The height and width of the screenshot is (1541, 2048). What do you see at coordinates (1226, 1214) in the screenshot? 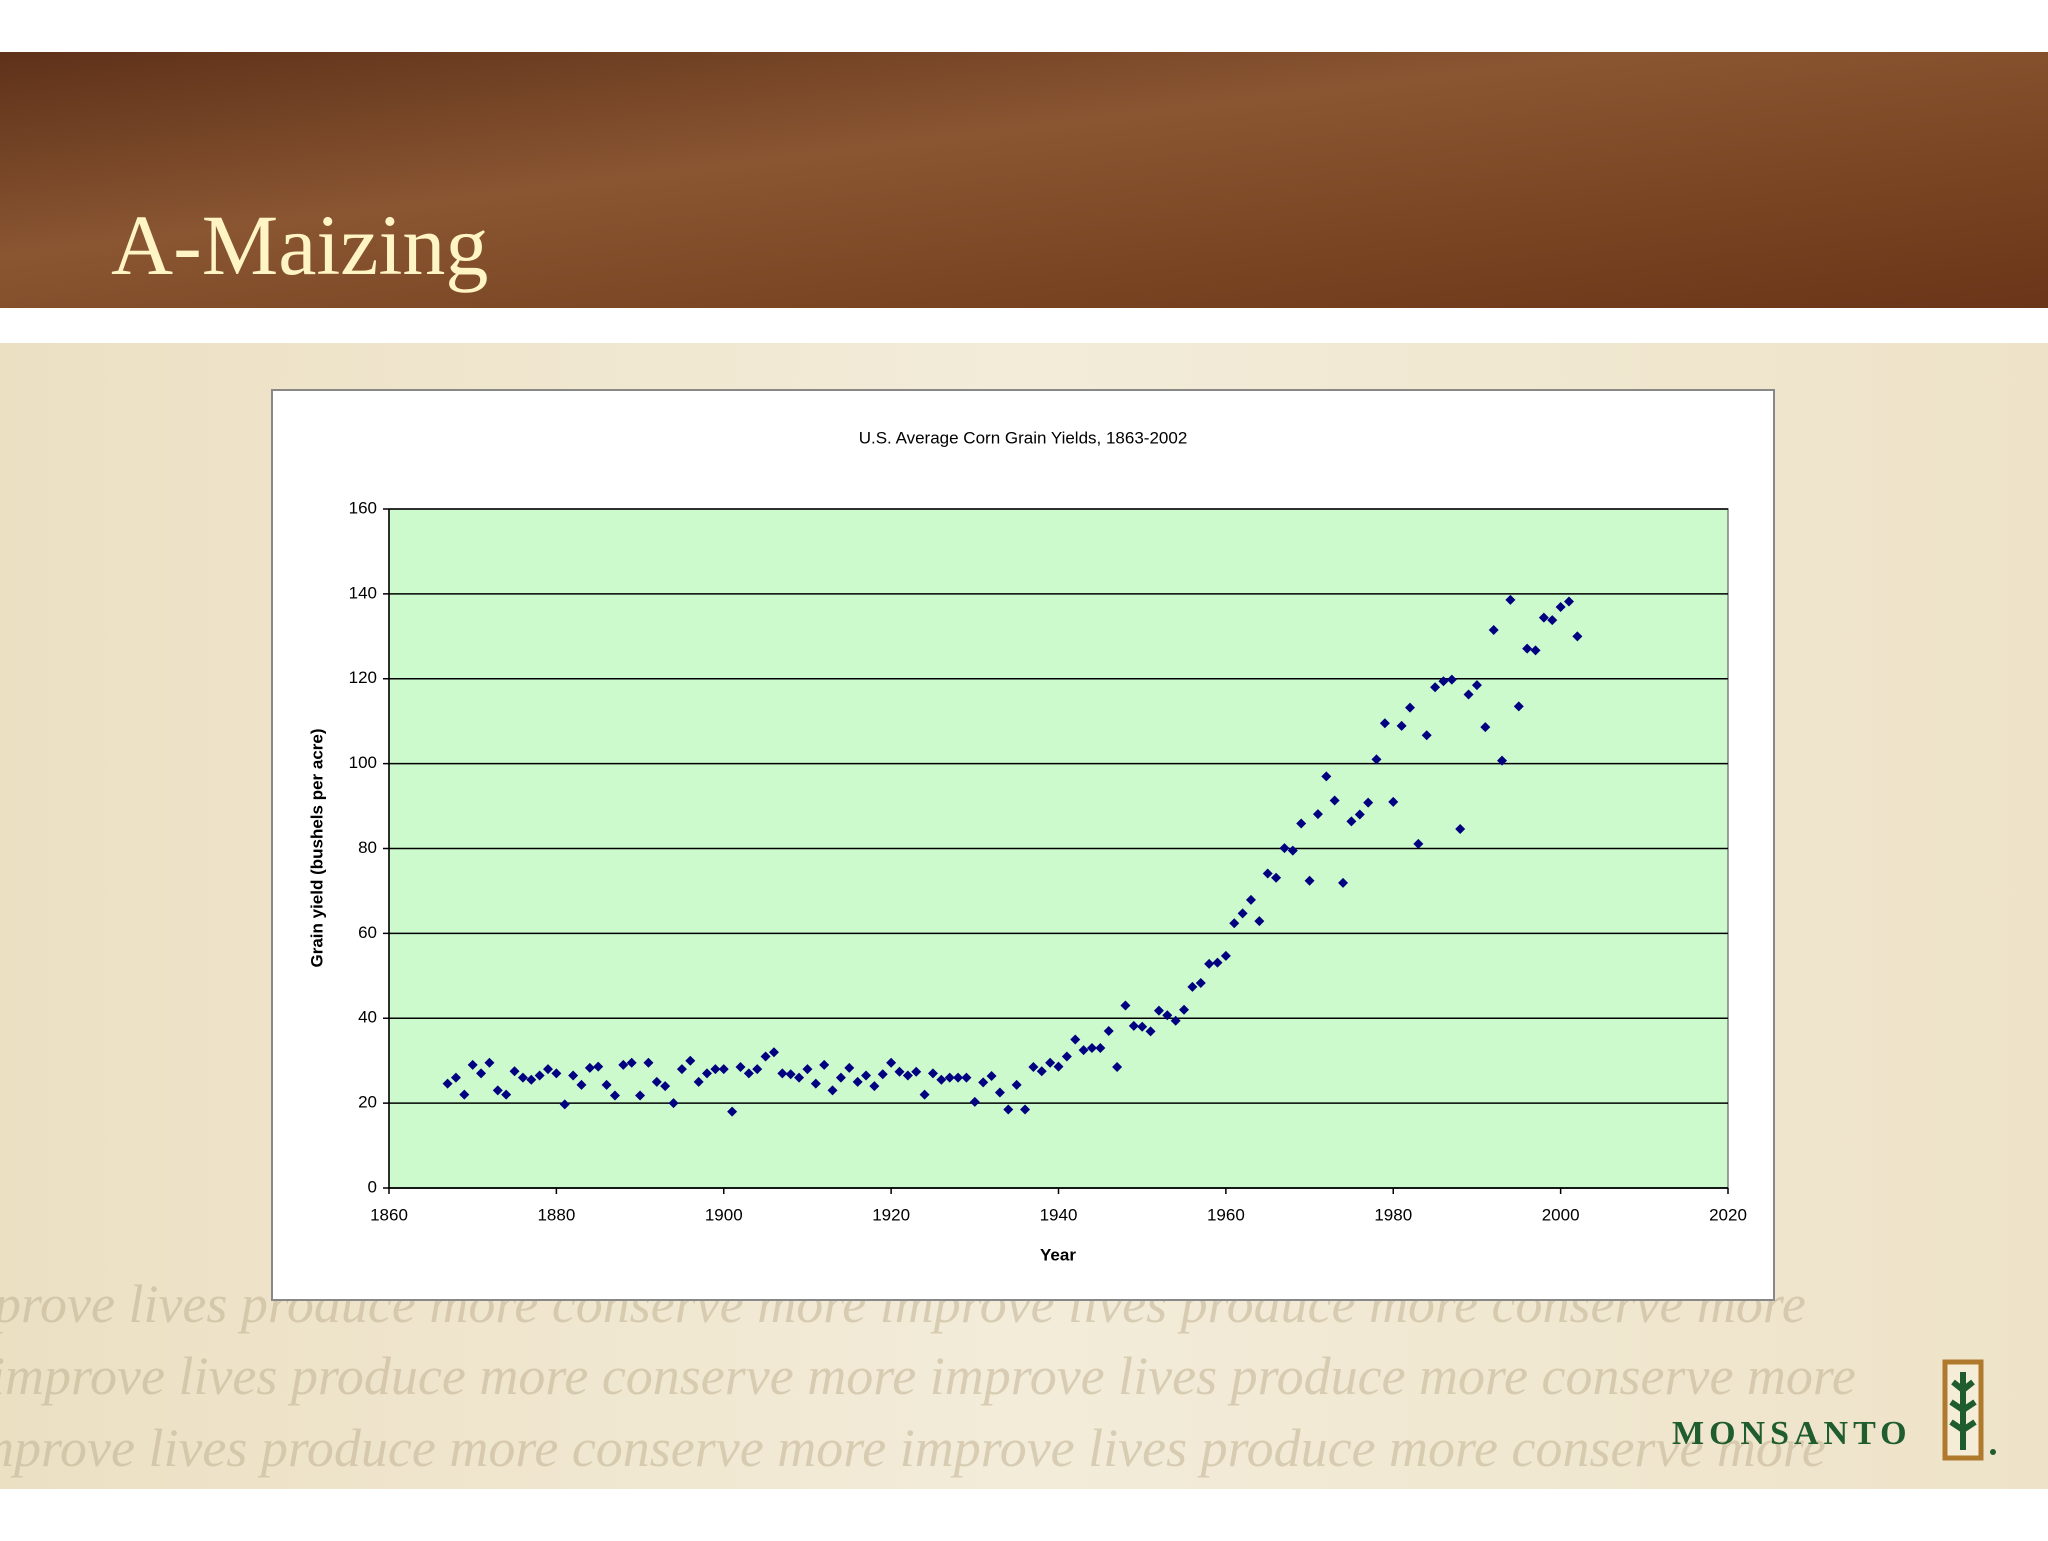
I see `x-tick-label: 1960` at bounding box center [1226, 1214].